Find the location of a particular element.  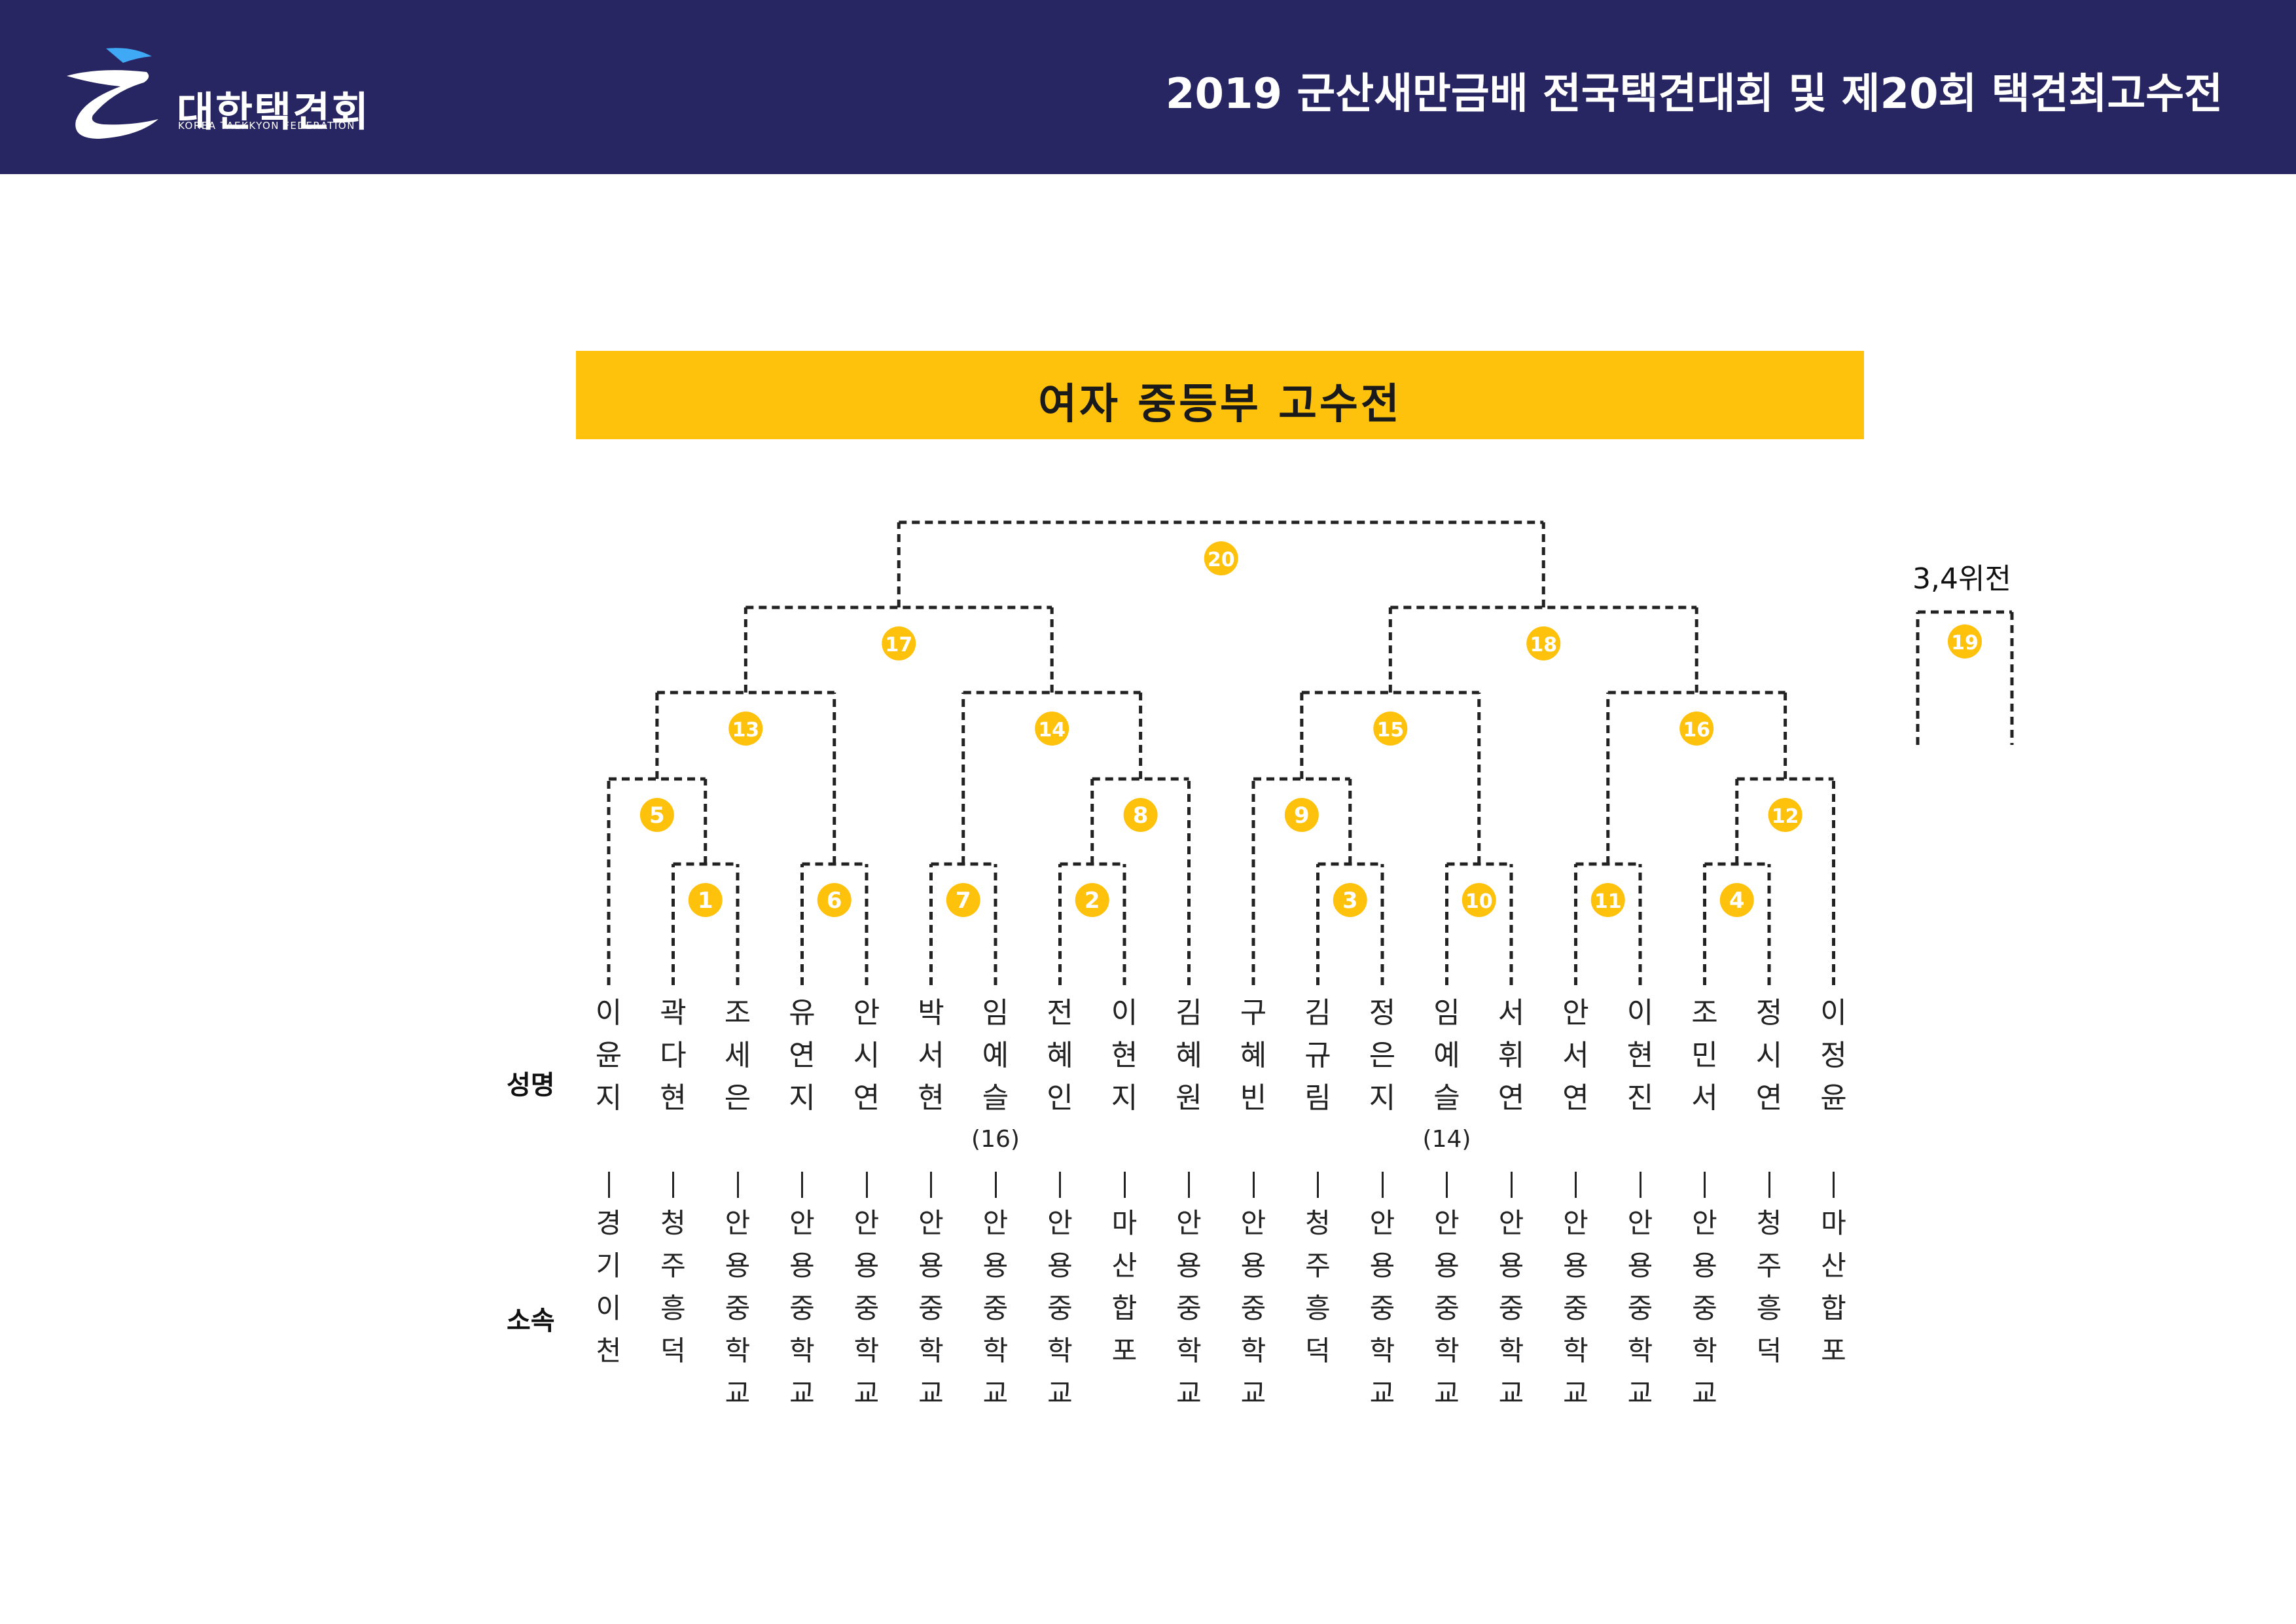

svg-text: 15 is located at coordinates (1390, 730).